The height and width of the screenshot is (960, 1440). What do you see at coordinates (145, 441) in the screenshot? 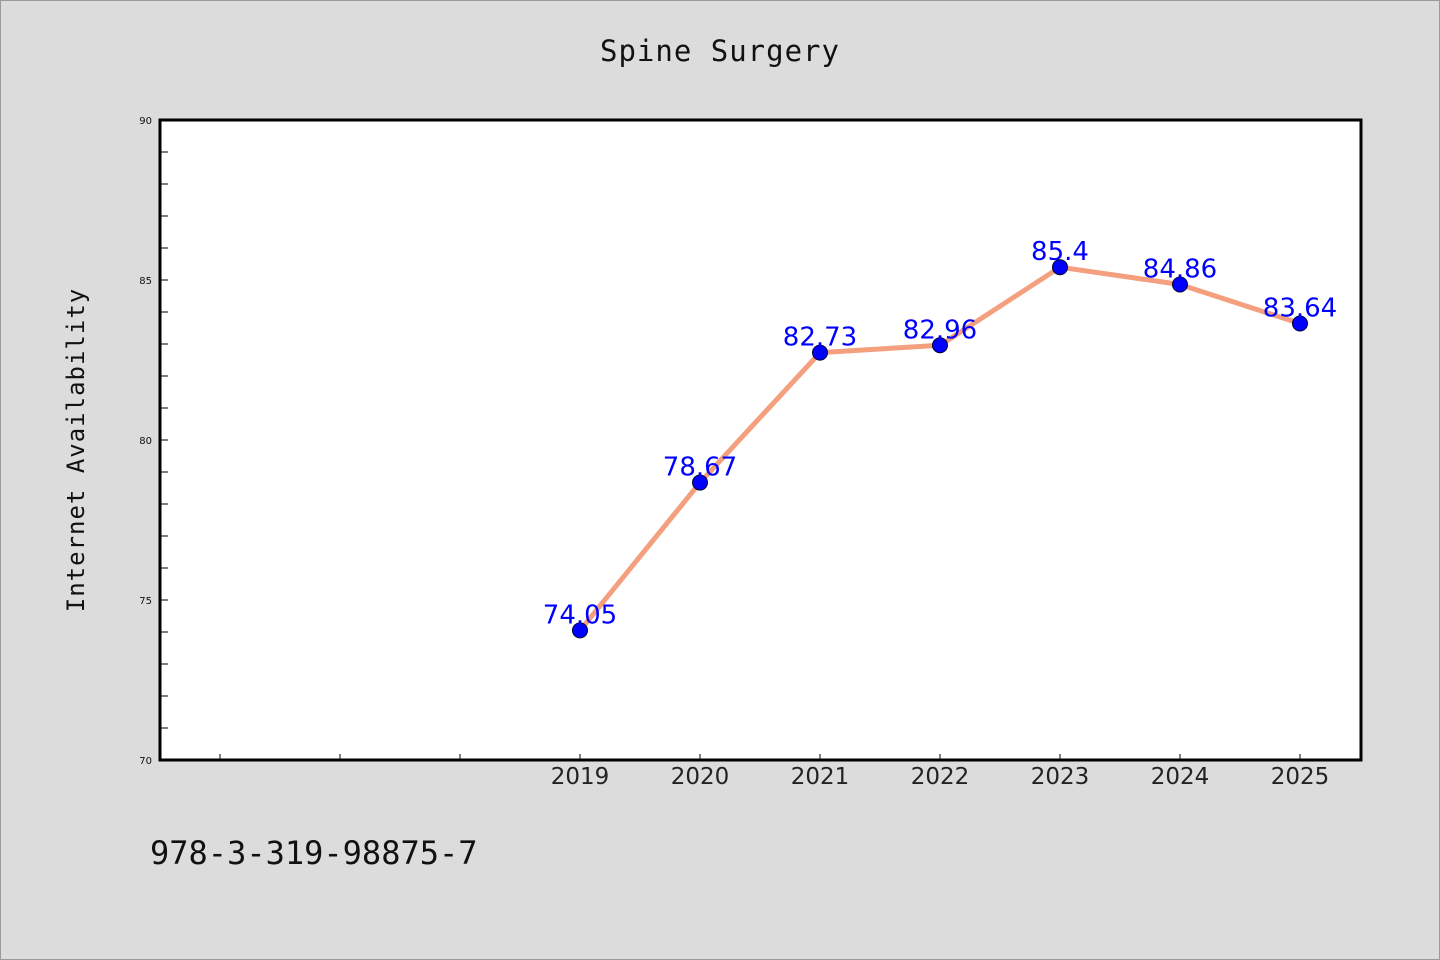
I see `y-tick-label: 80` at bounding box center [145, 441].